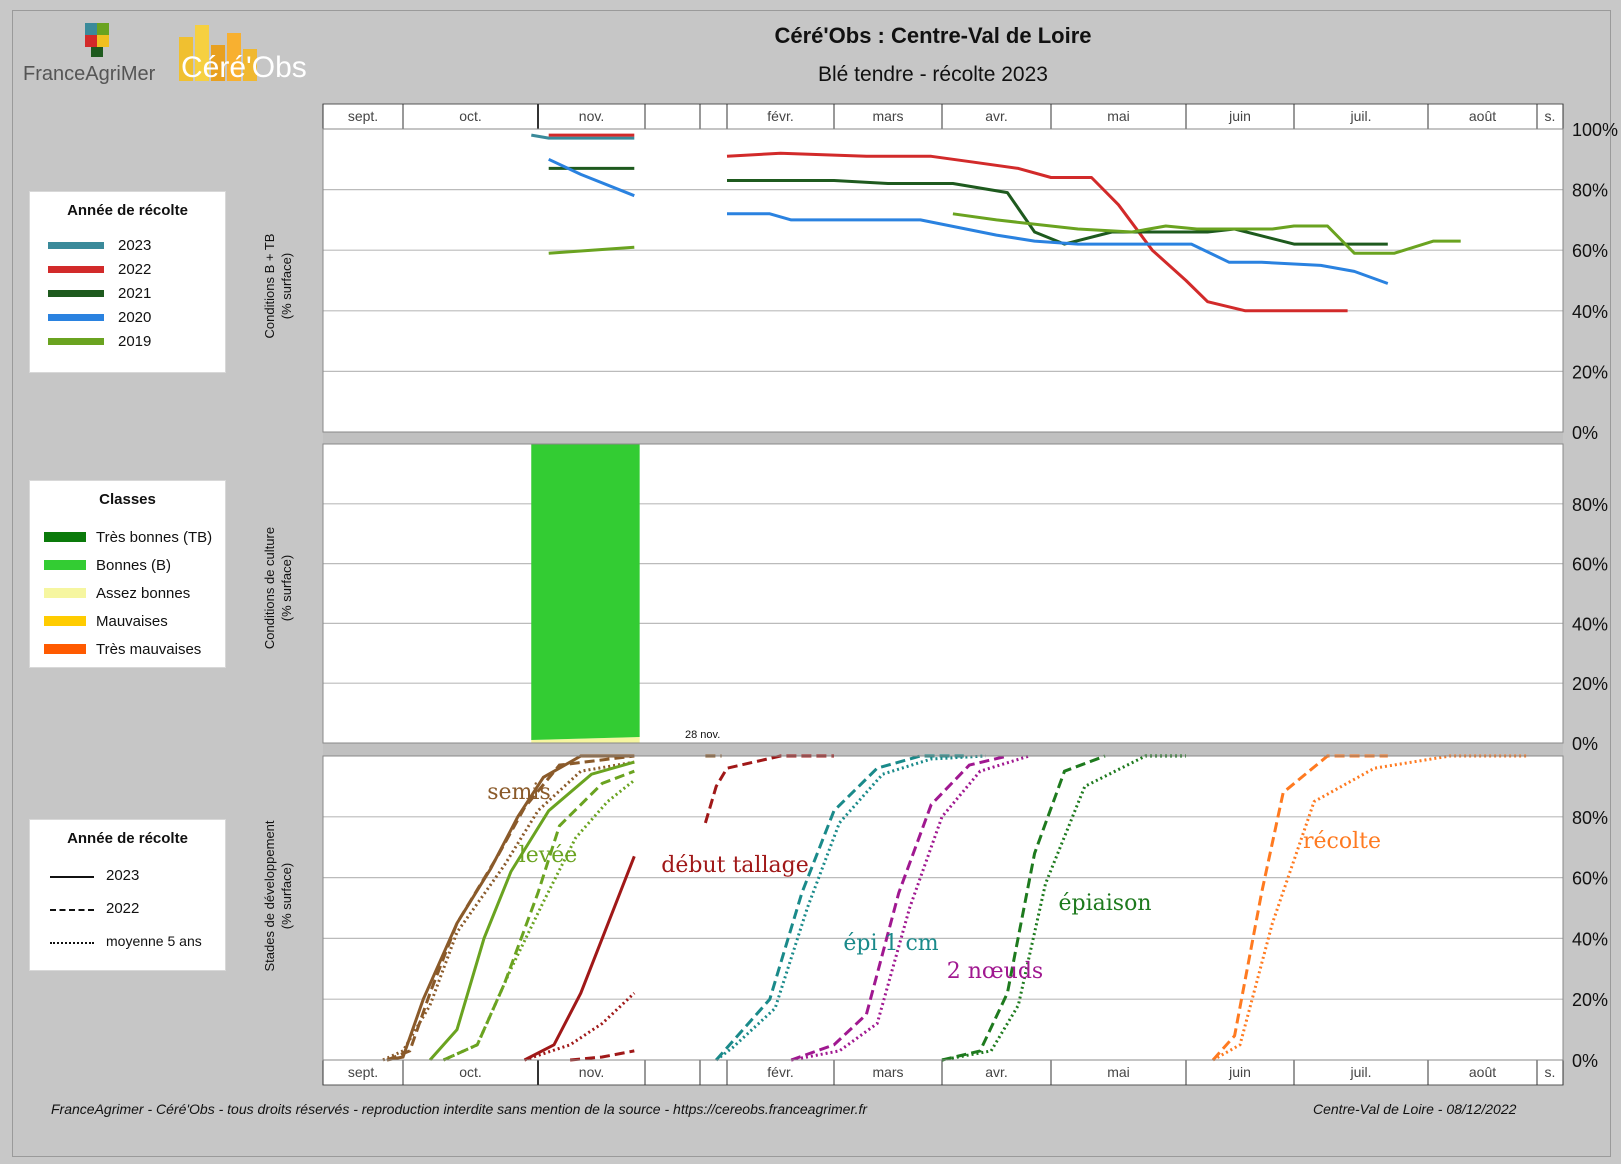 The image size is (1621, 1164). What do you see at coordinates (1023, 908) in the screenshot?
I see `stage-épiaison-2022` at bounding box center [1023, 908].